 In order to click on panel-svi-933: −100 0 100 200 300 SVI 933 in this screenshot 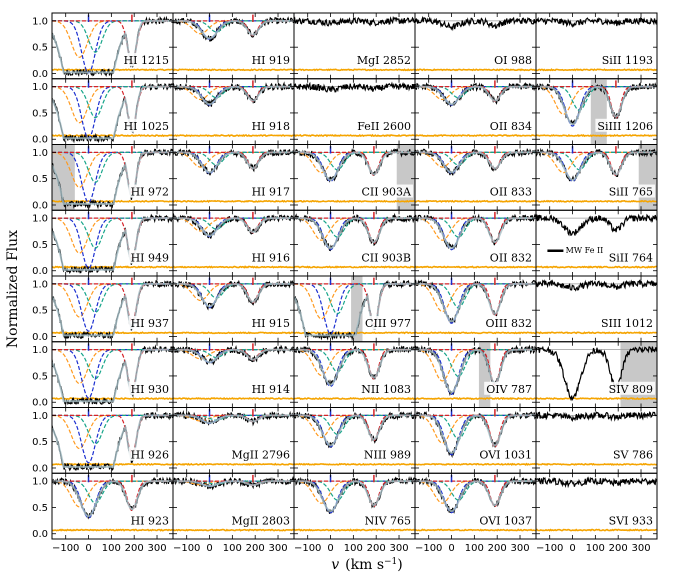, I will do `click(596, 513)`.